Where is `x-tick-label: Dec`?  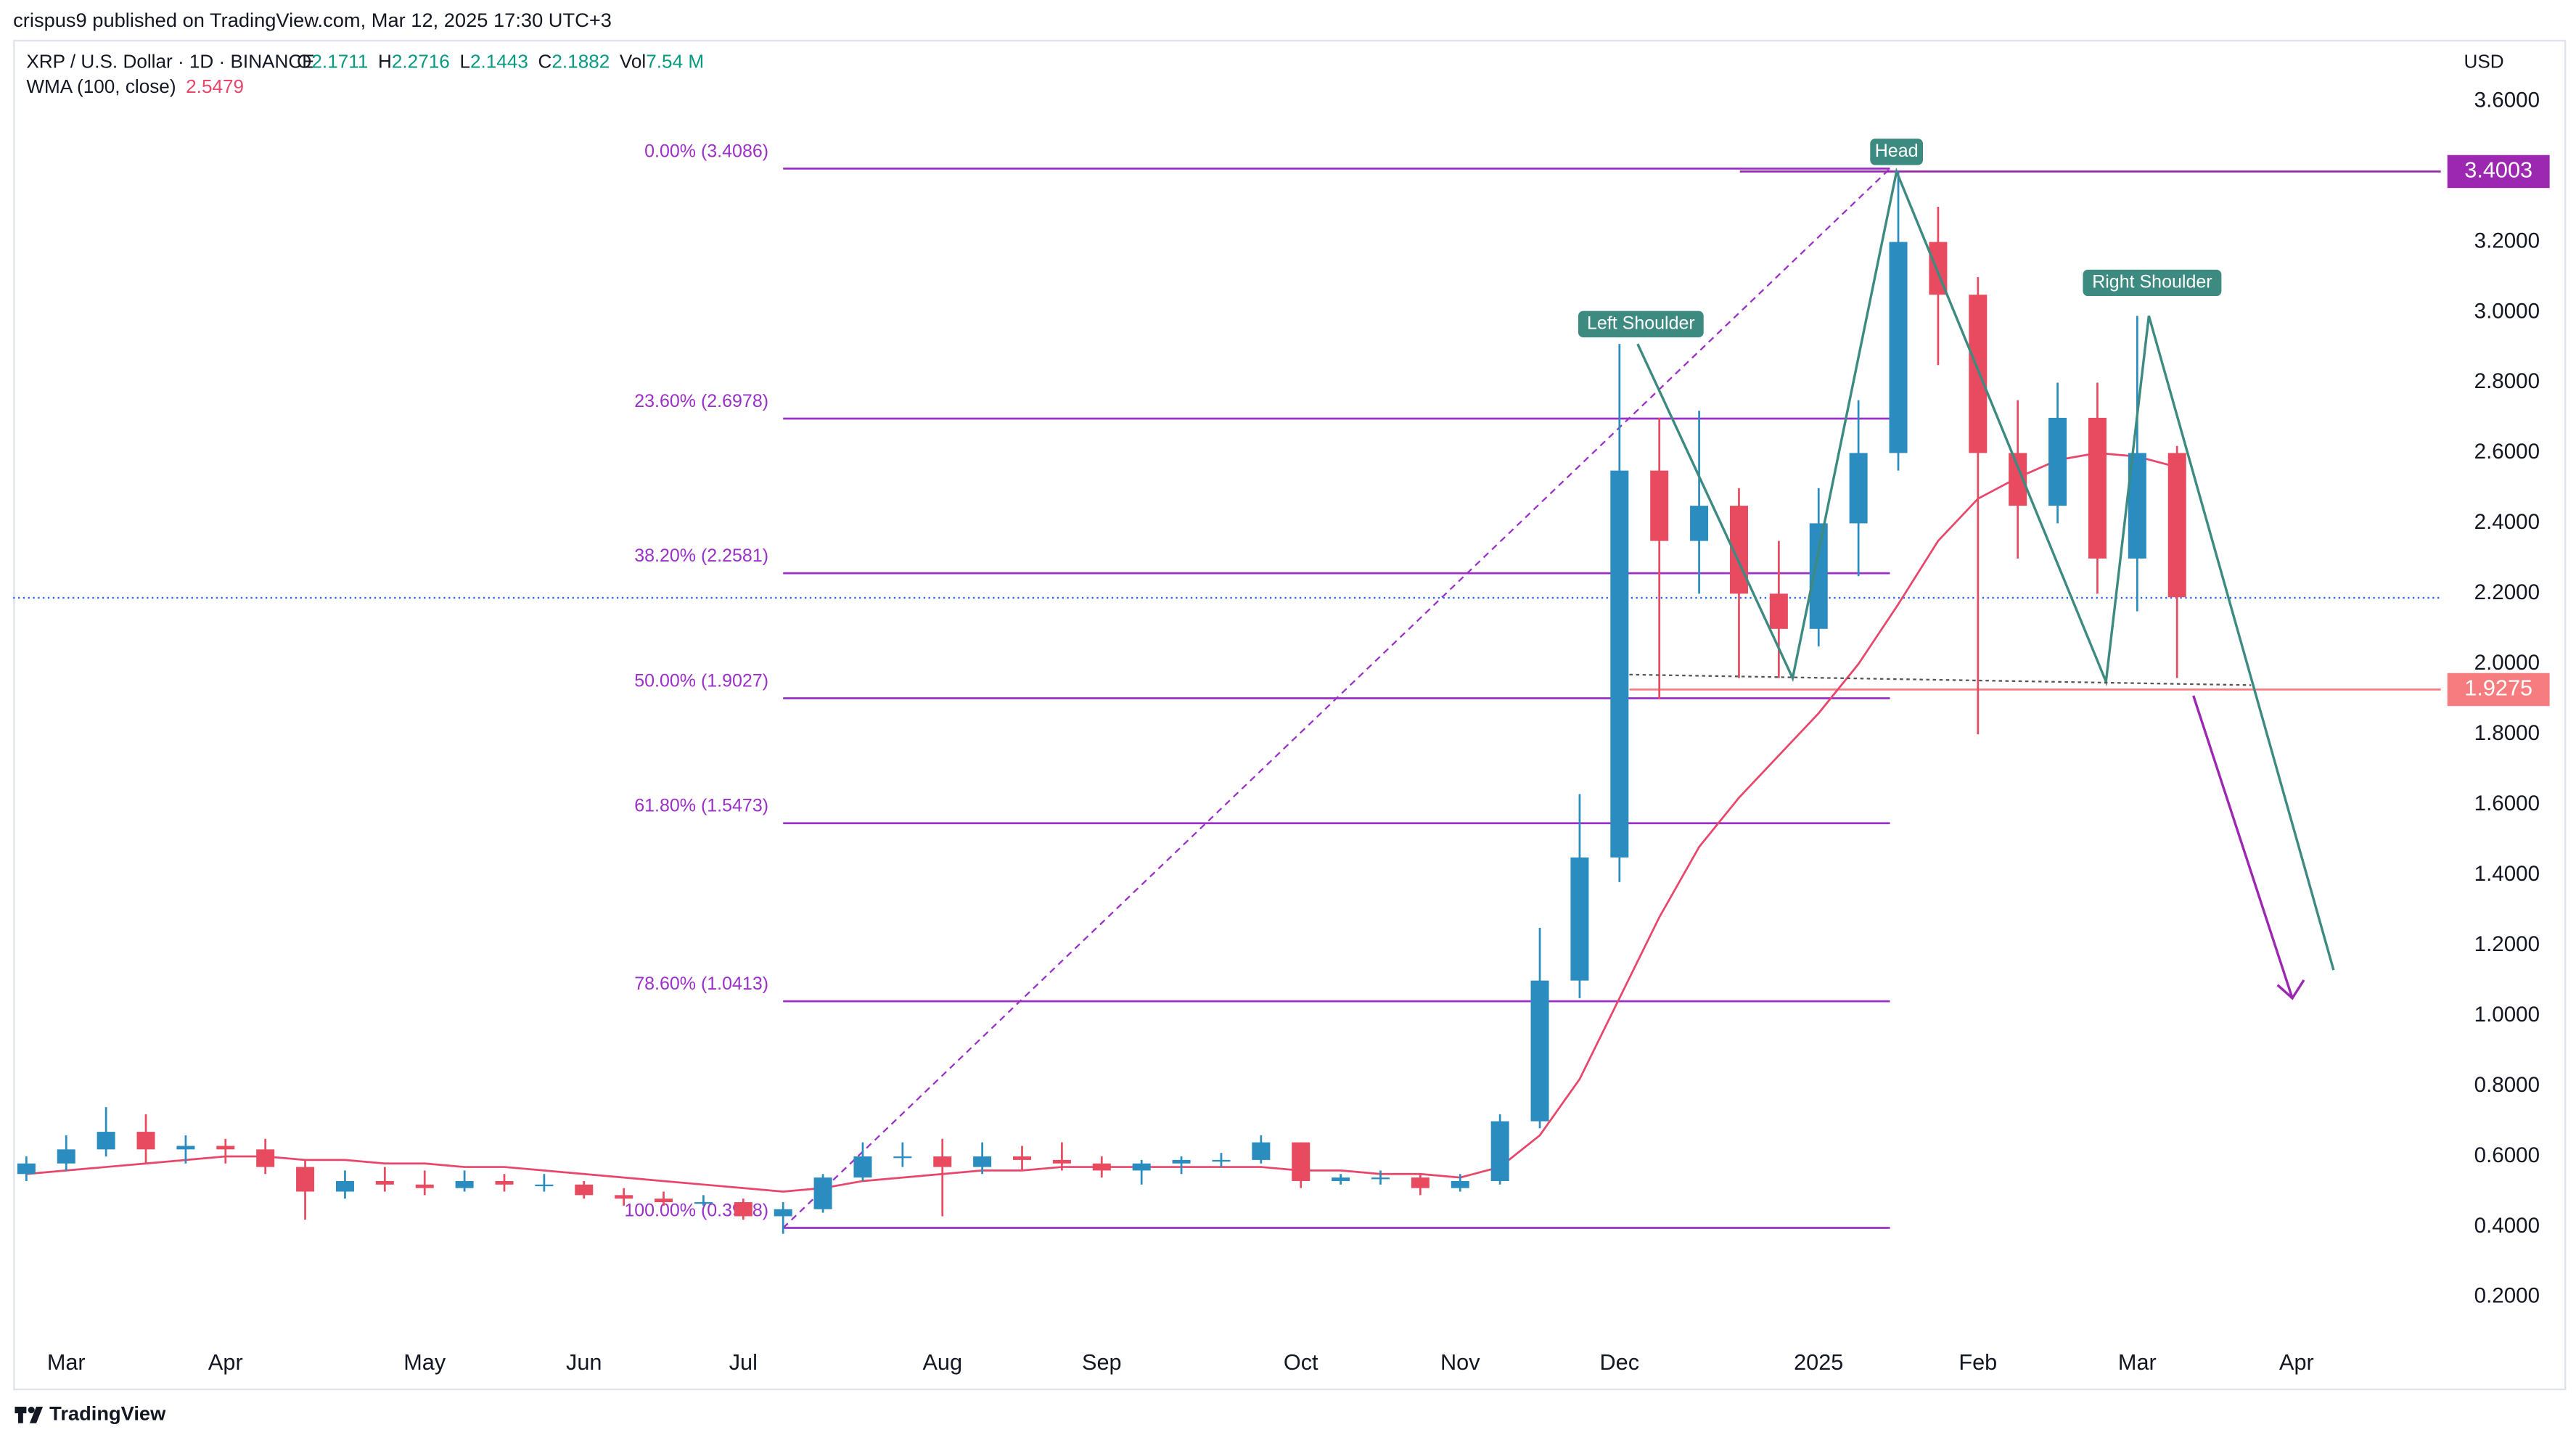 x-tick-label: Dec is located at coordinates (1620, 1362).